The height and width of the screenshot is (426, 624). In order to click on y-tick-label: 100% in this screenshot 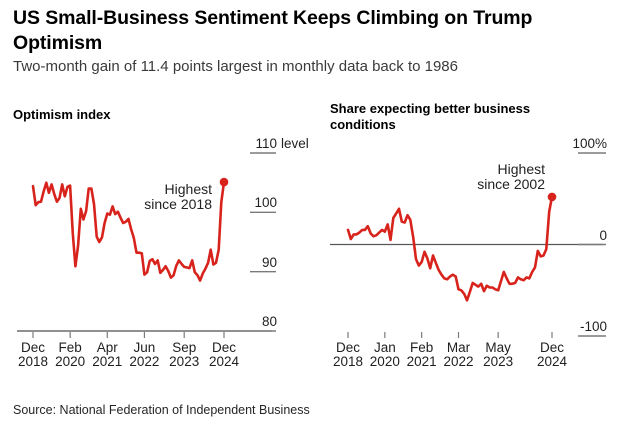, I will do `click(557, 143)`.